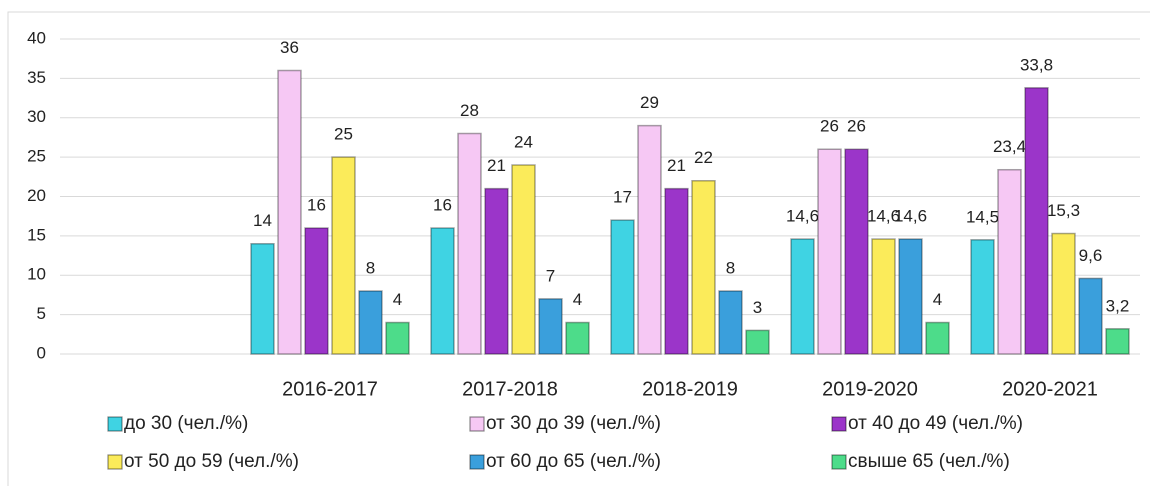 This screenshot has height=486, width=1150. Describe the element at coordinates (935, 423) in the screenshot. I see `legend-label: от 40 до 49 (чел./%)` at that location.